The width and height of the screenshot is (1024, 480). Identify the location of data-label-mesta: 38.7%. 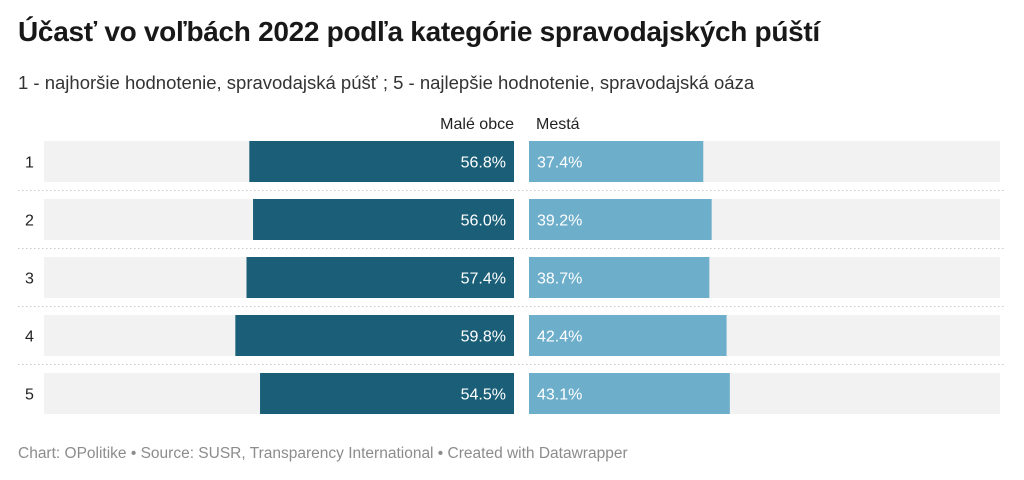
(559, 279).